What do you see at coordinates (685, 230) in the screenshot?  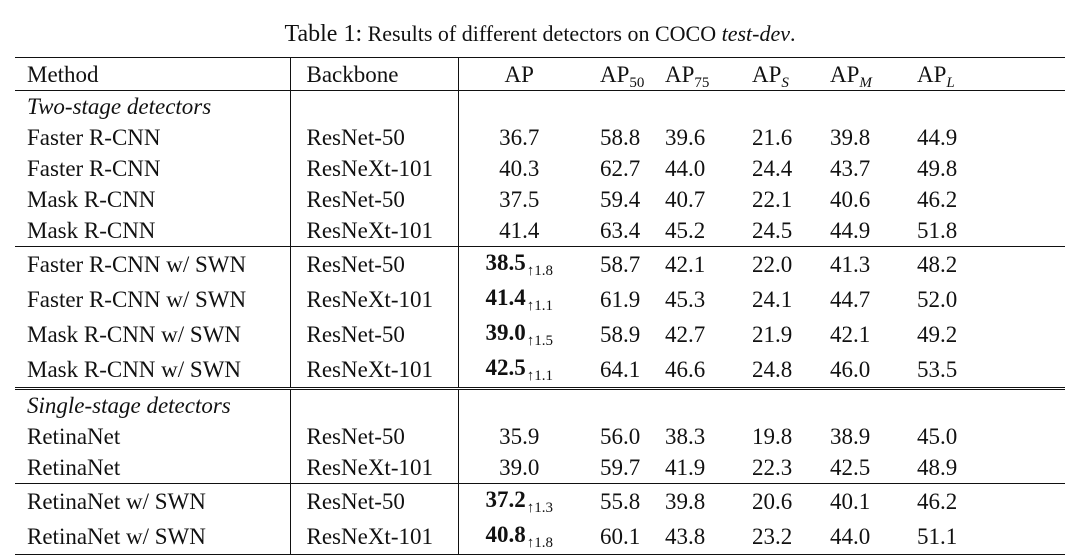 I see `cell-ap75: 45.2` at bounding box center [685, 230].